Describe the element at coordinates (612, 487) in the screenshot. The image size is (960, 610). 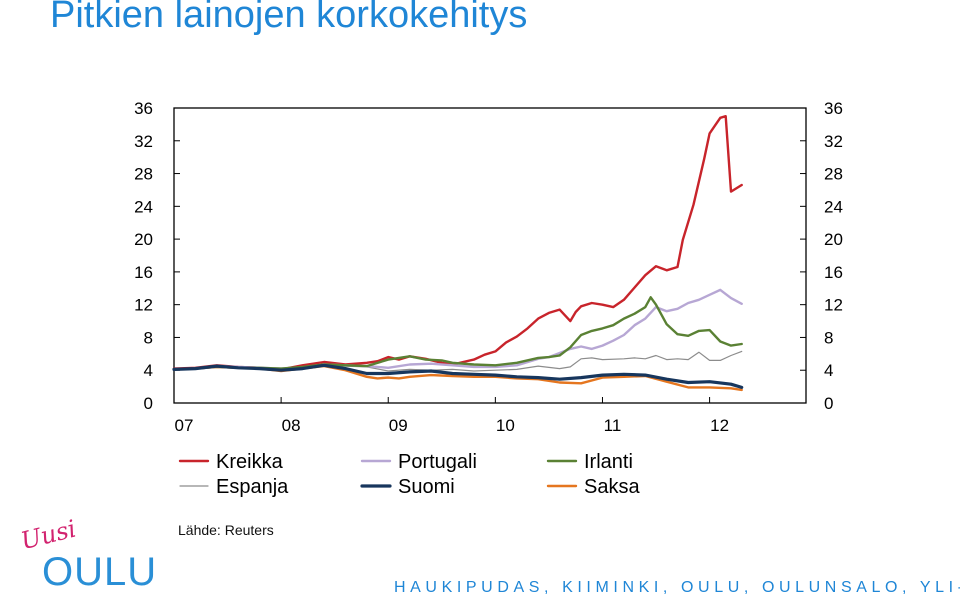
I see `legend-label-saksa: Saksa` at that location.